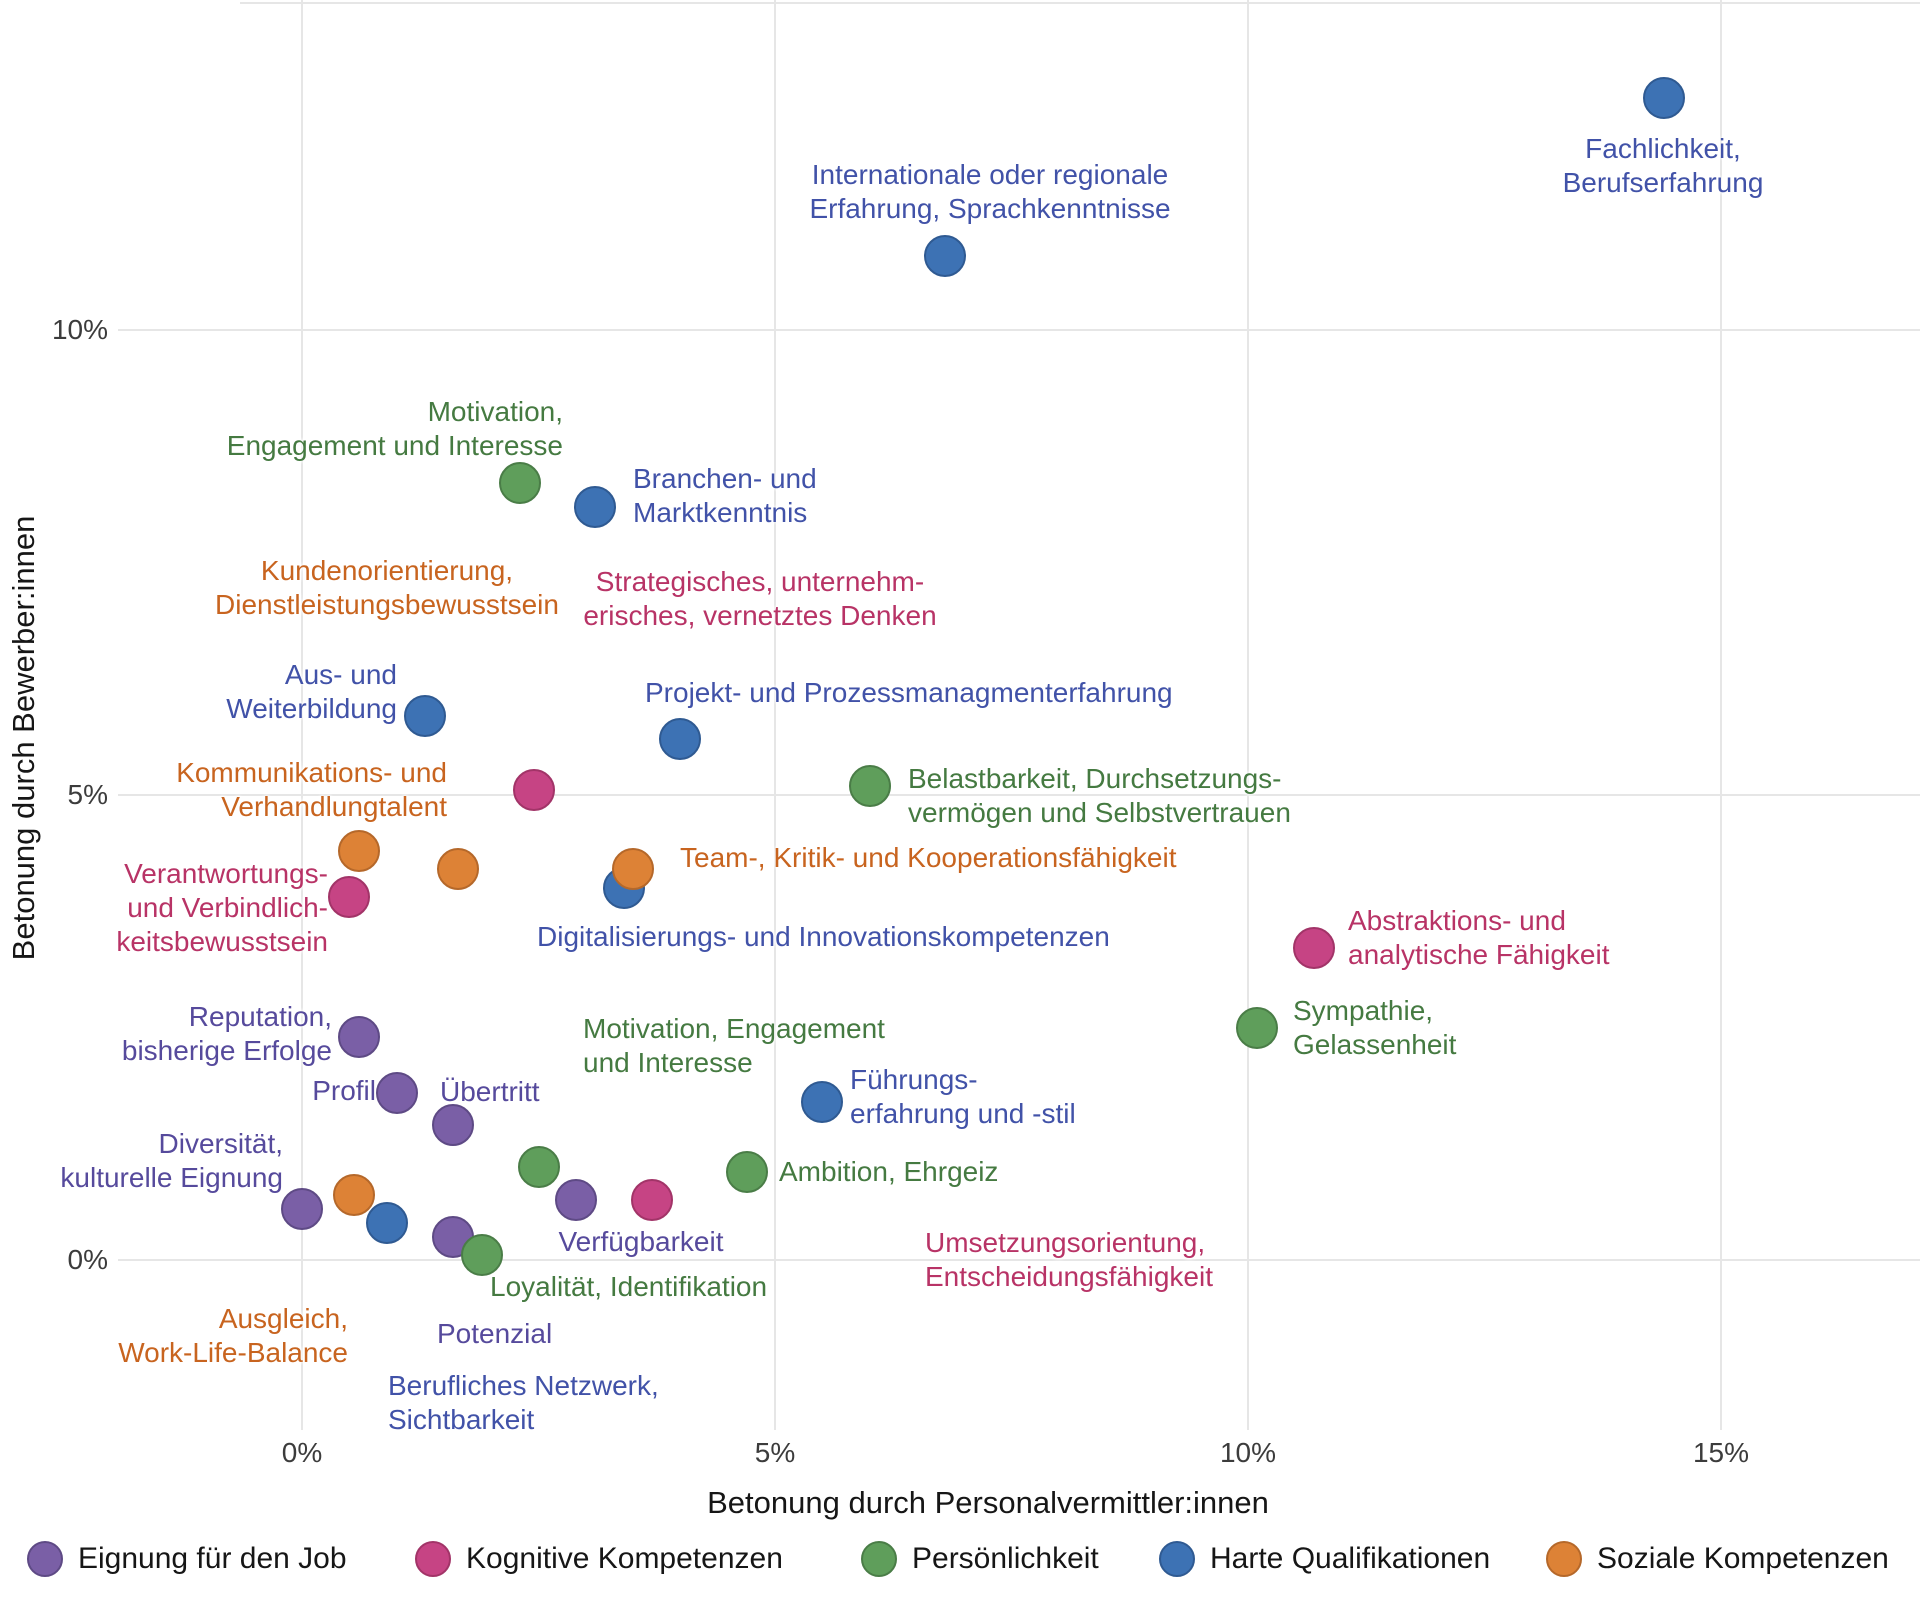 Image resolution: width=1920 pixels, height=1598 pixels. What do you see at coordinates (387, 604) in the screenshot?
I see `point-label-line: Dienstleistungsbewusstsein` at bounding box center [387, 604].